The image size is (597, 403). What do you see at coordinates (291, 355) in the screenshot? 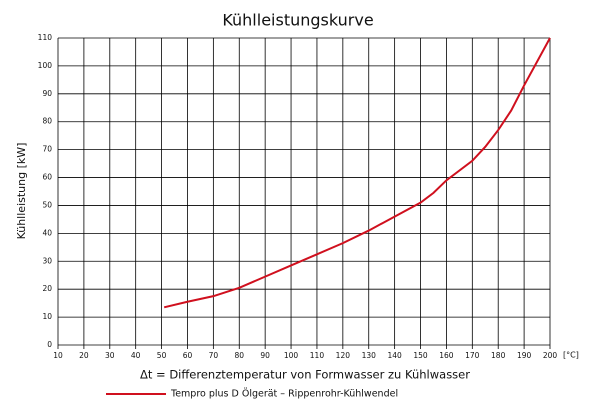
I see `x-tick-label: 100` at bounding box center [291, 355].